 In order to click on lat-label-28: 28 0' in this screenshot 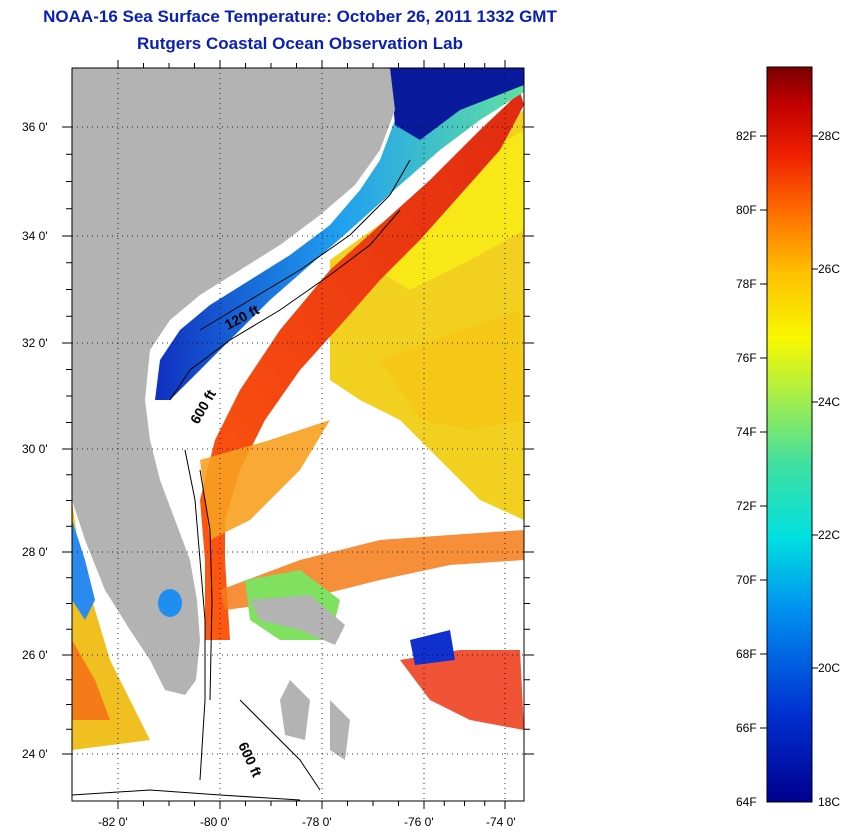, I will do `click(35, 552)`.